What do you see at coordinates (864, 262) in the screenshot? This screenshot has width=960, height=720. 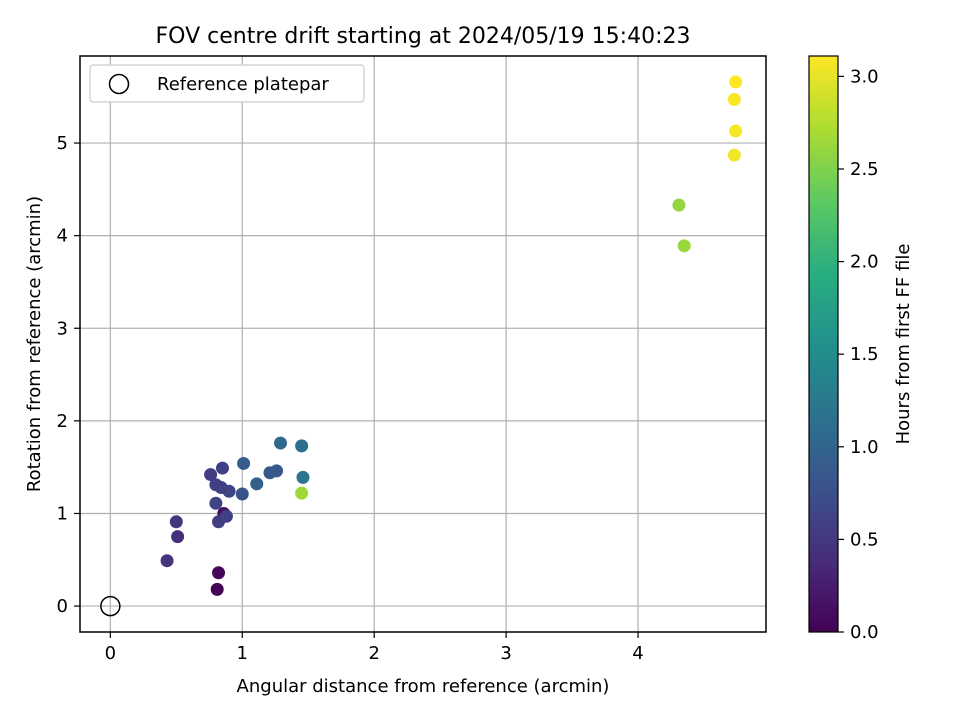 I see `colorbar-tick-label: 2.0` at bounding box center [864, 262].